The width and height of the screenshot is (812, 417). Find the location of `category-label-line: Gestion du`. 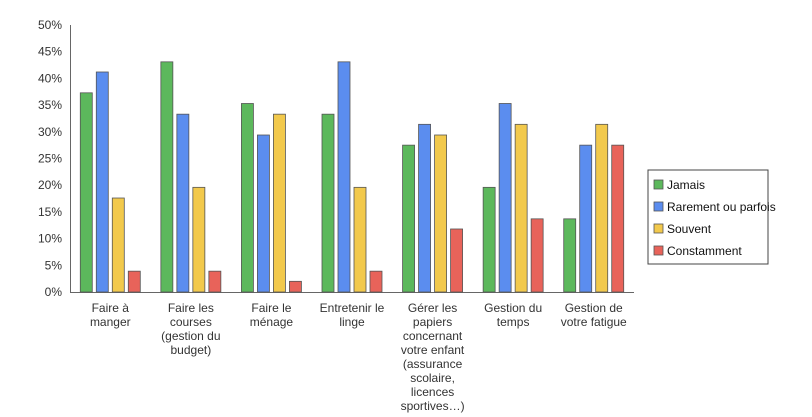

category-label-line: Gestion du is located at coordinates (513, 308).